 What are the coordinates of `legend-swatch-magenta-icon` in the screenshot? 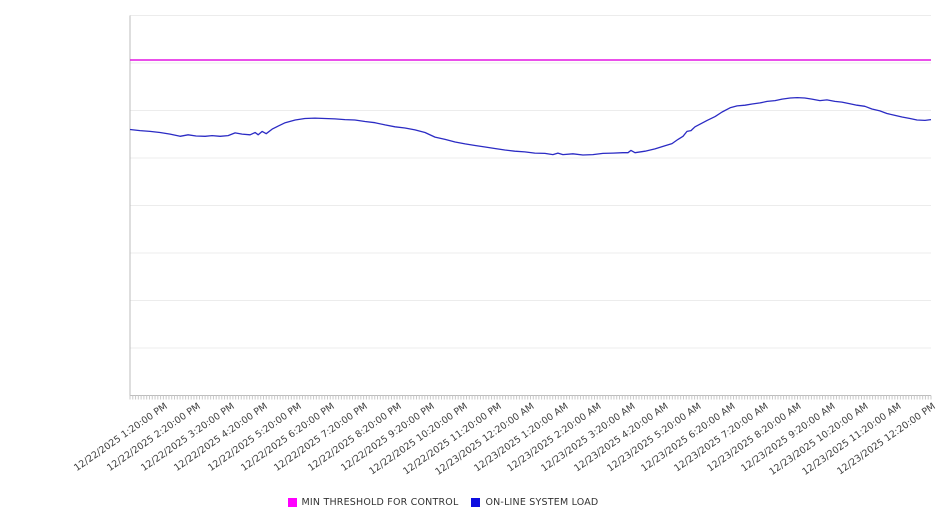 It's located at (292, 502).